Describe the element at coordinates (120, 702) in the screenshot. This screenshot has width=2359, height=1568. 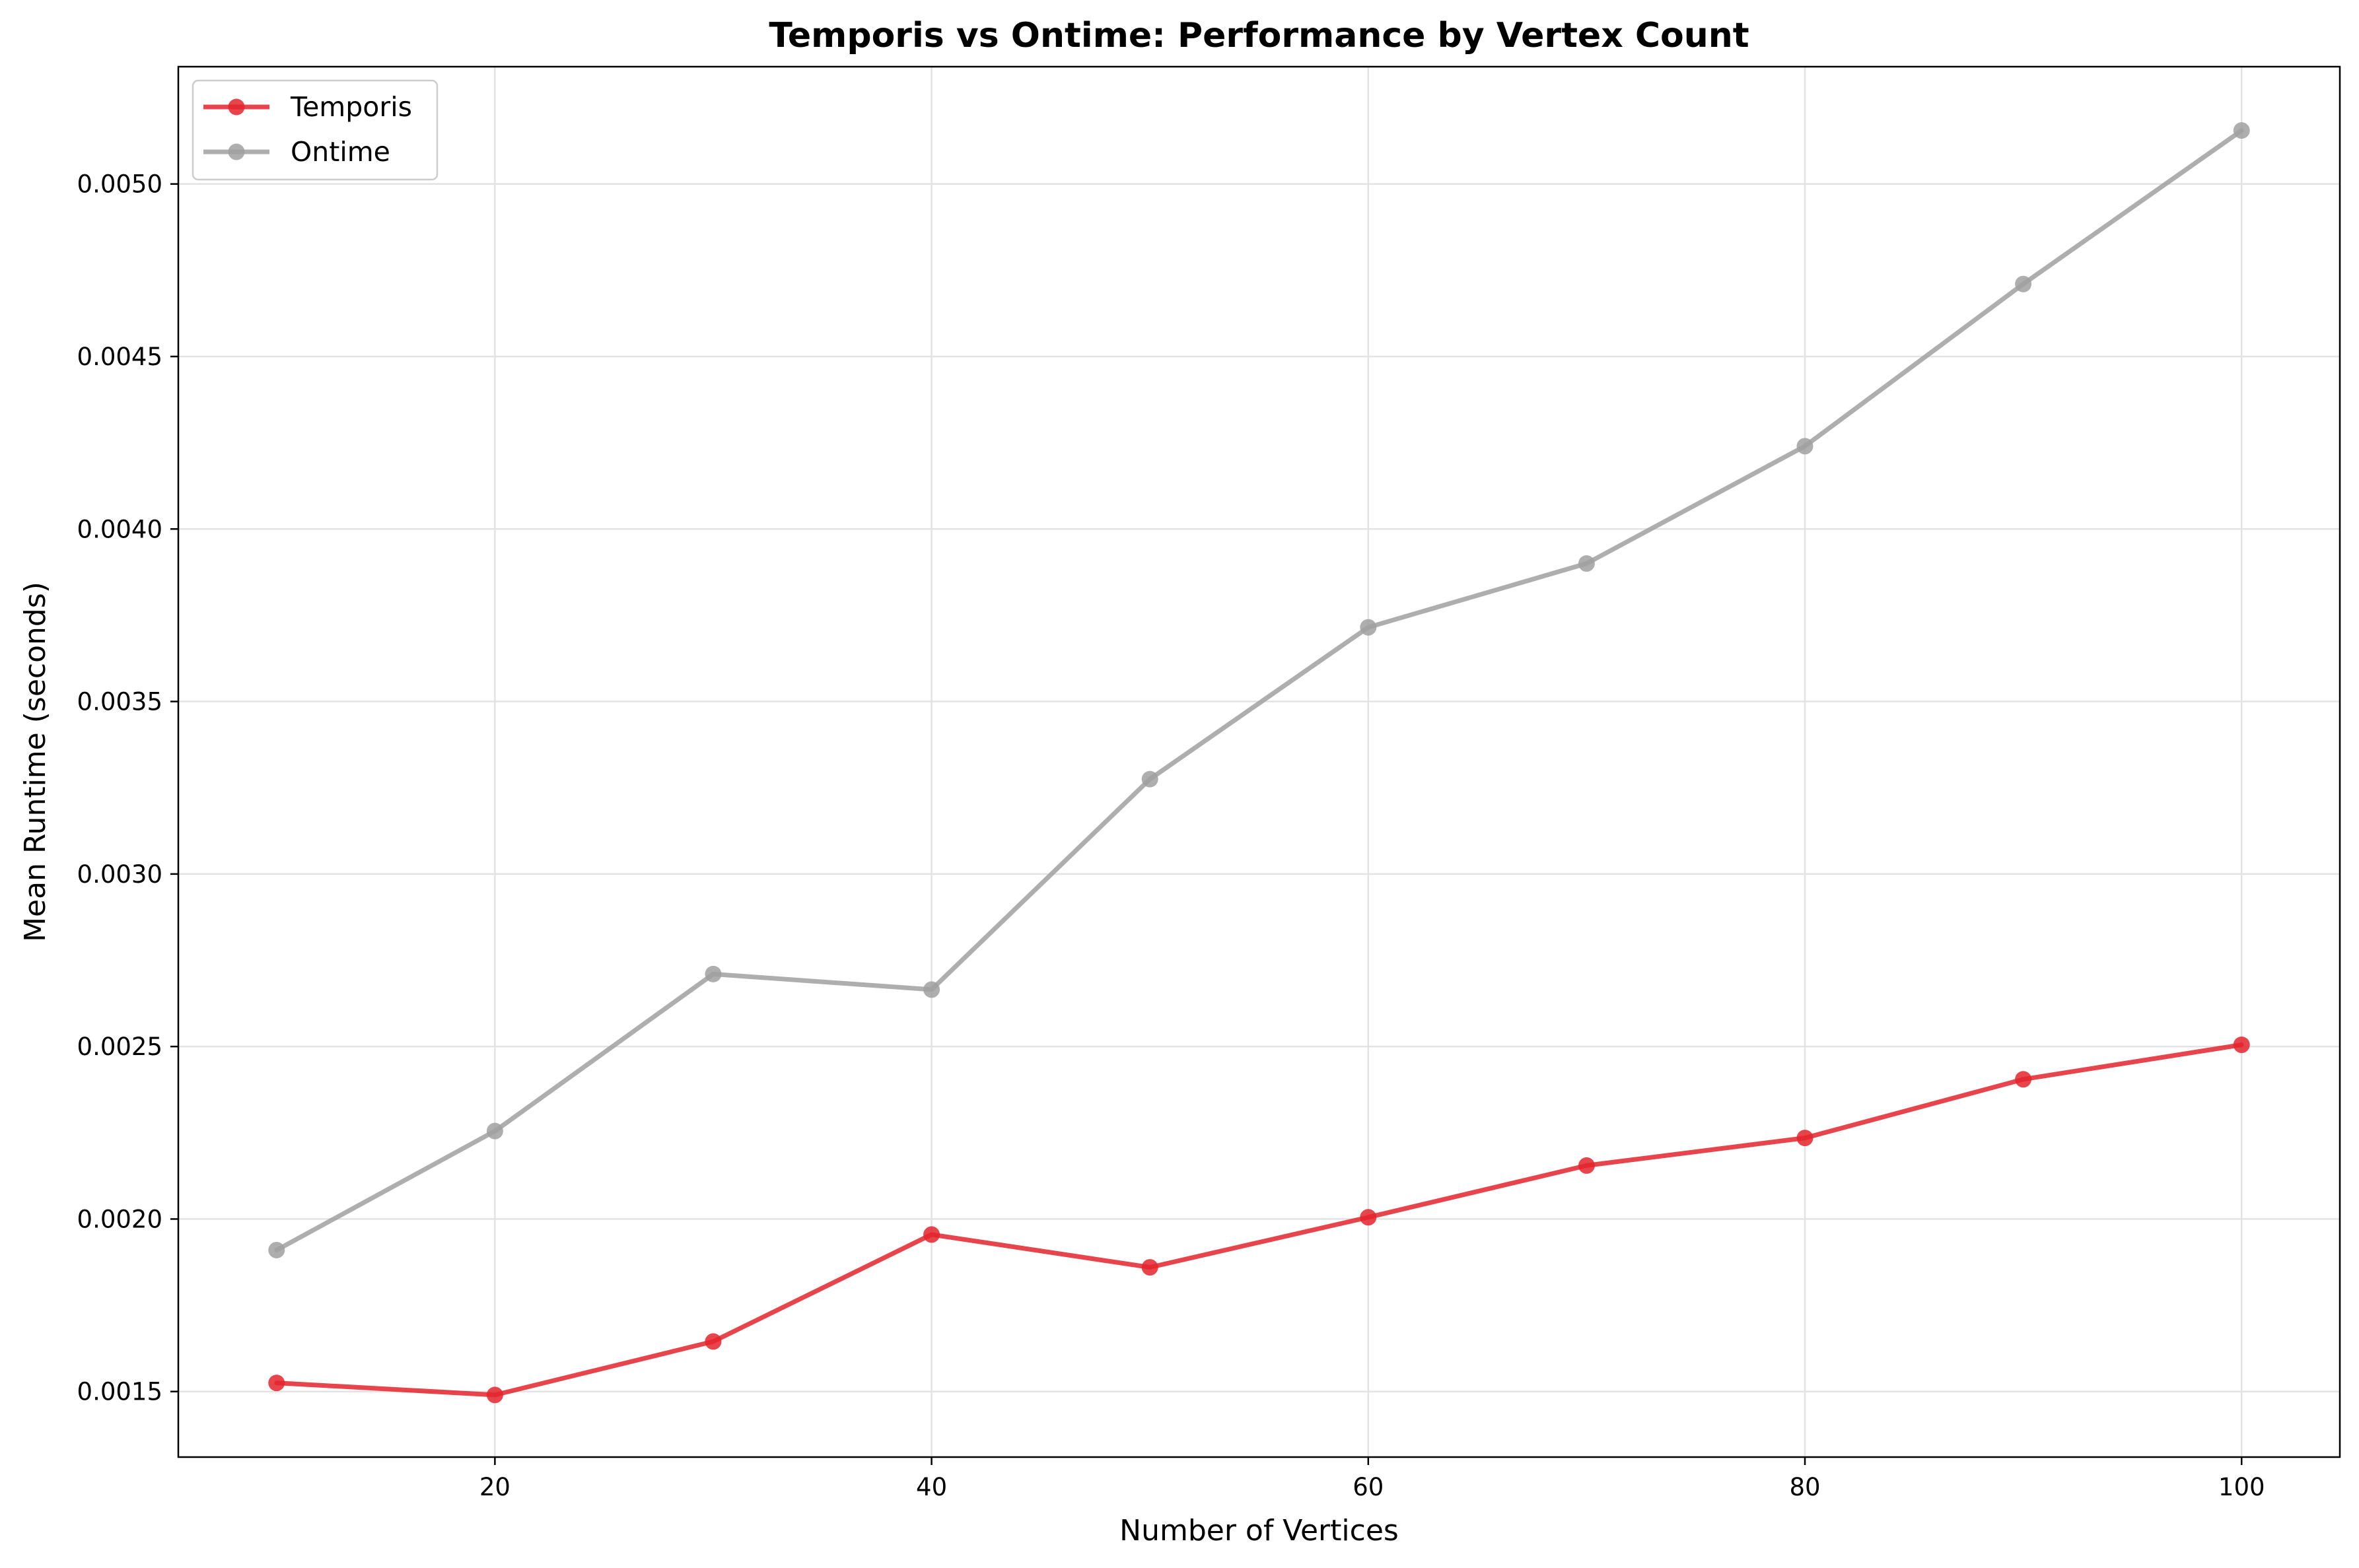
I see `y-tick-label: 0.0035` at that location.